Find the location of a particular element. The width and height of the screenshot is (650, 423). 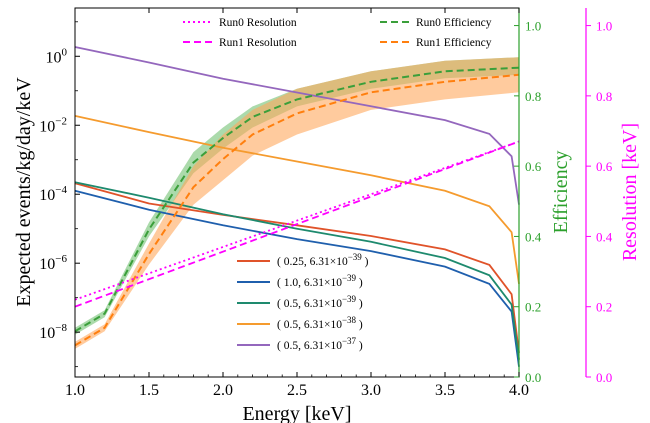

signal-legend-label-5: ( 0.5, 6.31×10−37 ) is located at coordinates (320, 344).